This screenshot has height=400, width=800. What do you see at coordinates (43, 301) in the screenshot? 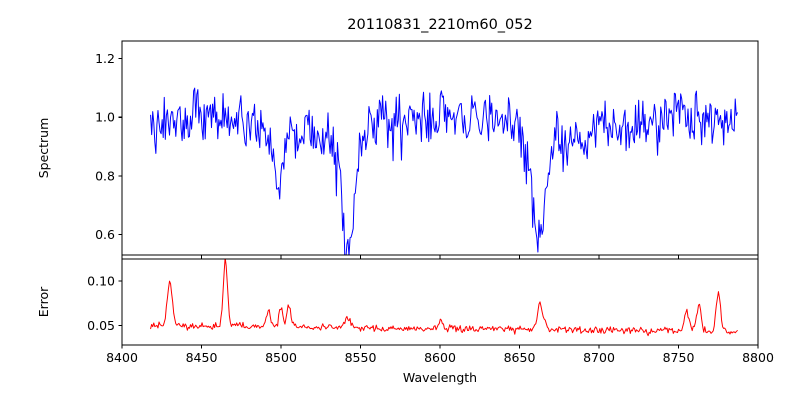
I see `error-y-axis-label: Error` at bounding box center [43, 301].